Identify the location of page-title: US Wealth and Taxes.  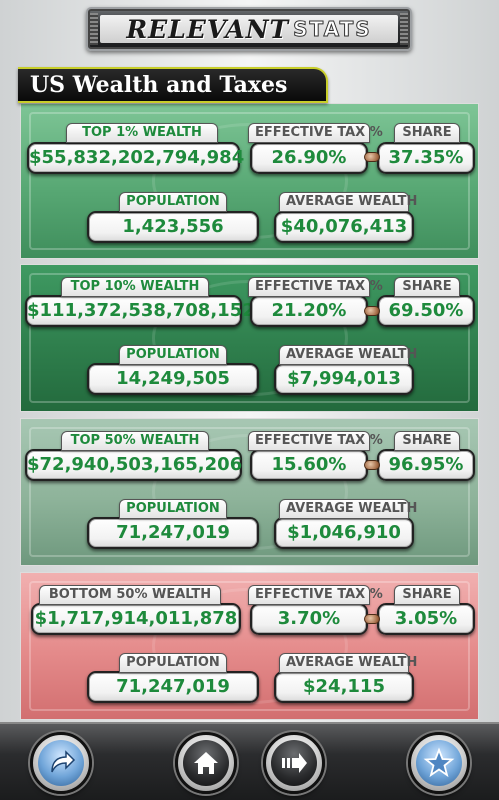
(159, 85).